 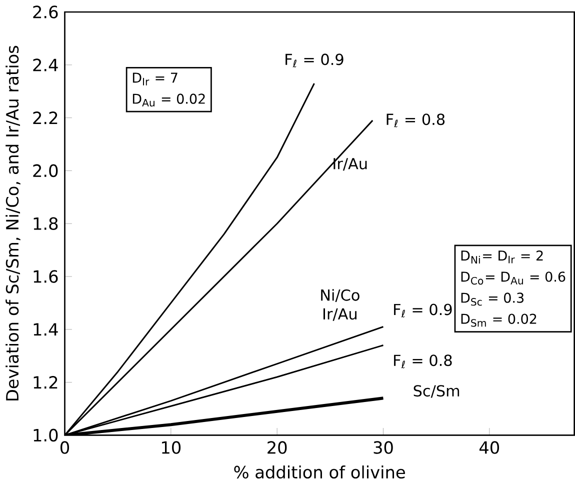 What do you see at coordinates (277, 447) in the screenshot?
I see `x-tick-label: 20` at bounding box center [277, 447].